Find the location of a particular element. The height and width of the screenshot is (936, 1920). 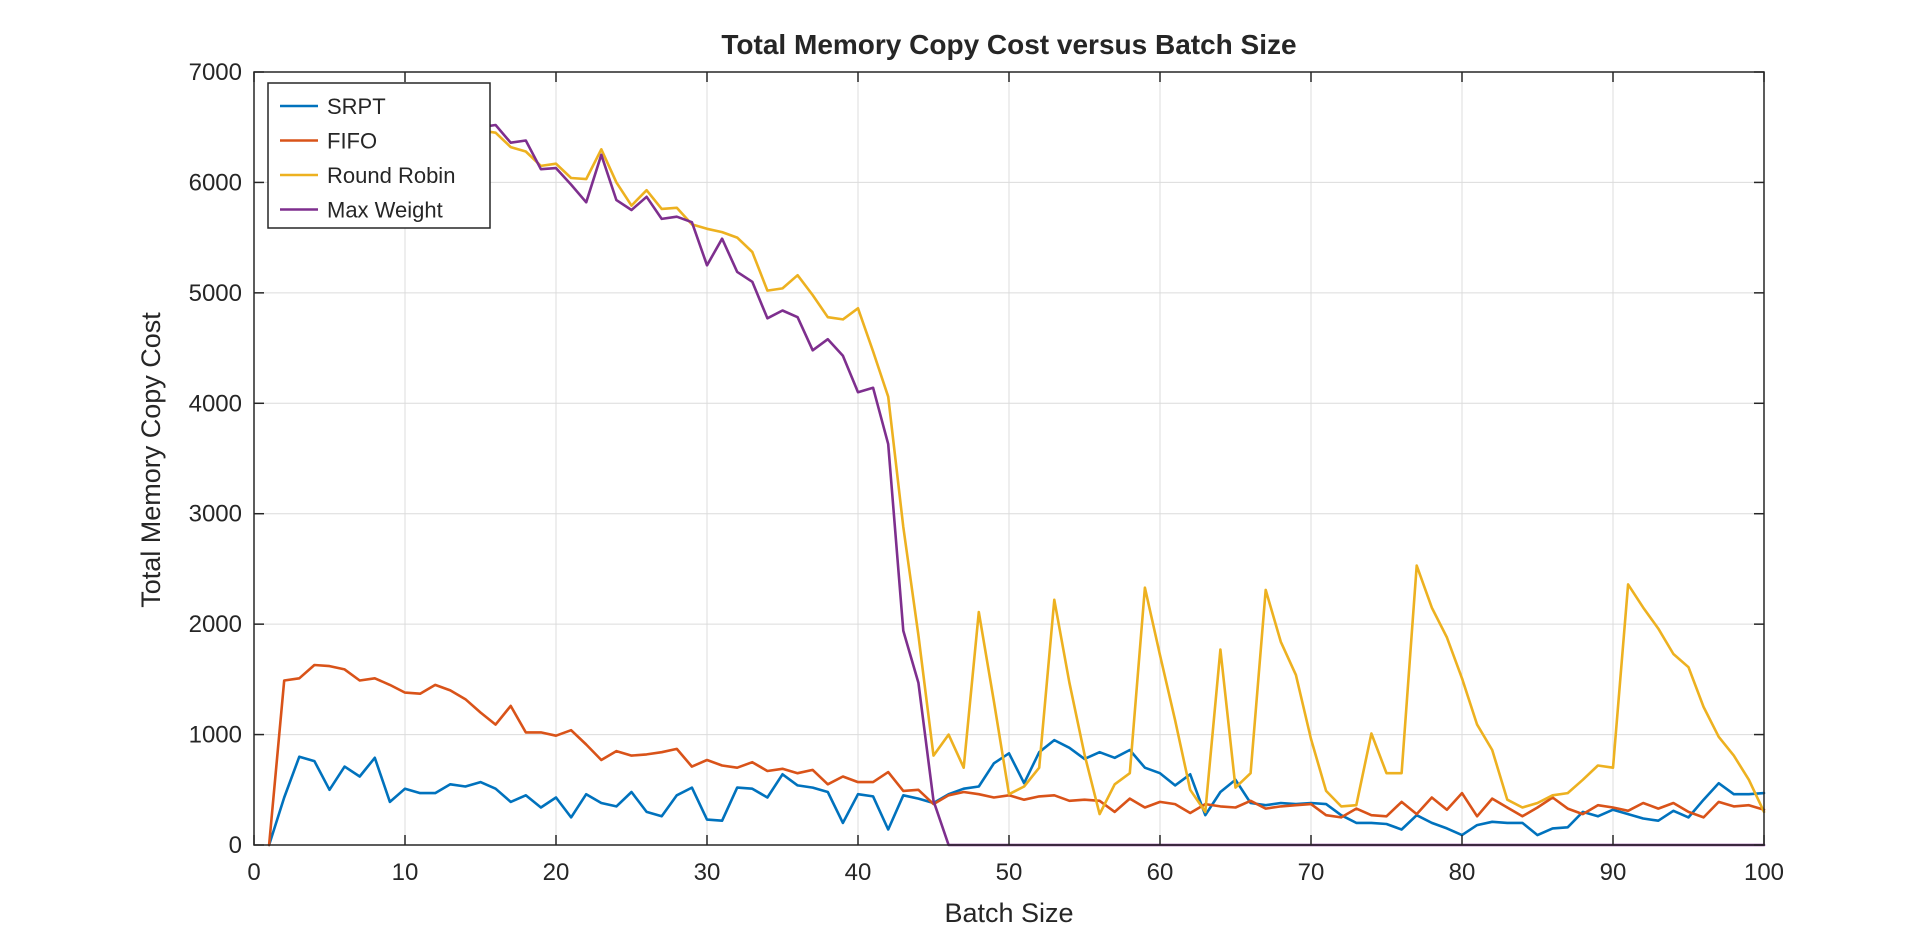

x-tick-label: 40 is located at coordinates (858, 872).